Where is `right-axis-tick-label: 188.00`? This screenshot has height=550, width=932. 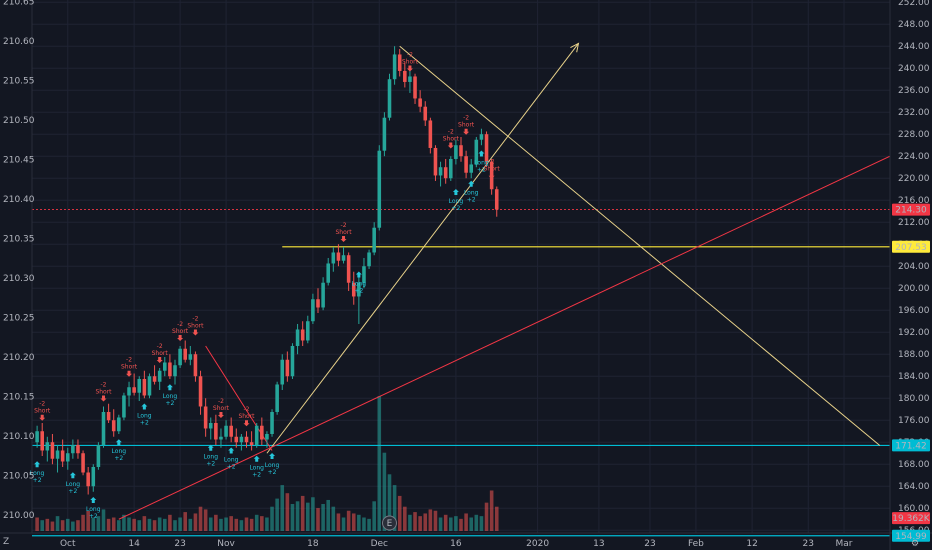
right-axis-tick-label: 188.00 is located at coordinates (914, 355).